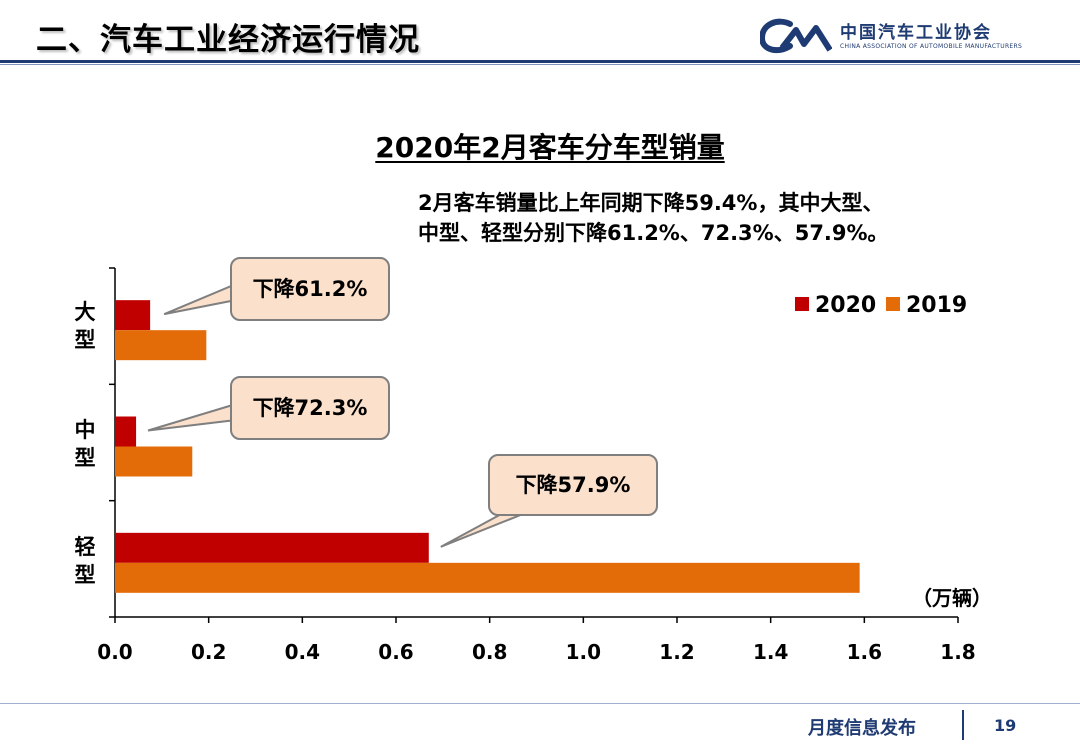 The height and width of the screenshot is (748, 1080). Describe the element at coordinates (302, 652) in the screenshot. I see `x-tick-label: 0.4` at that location.